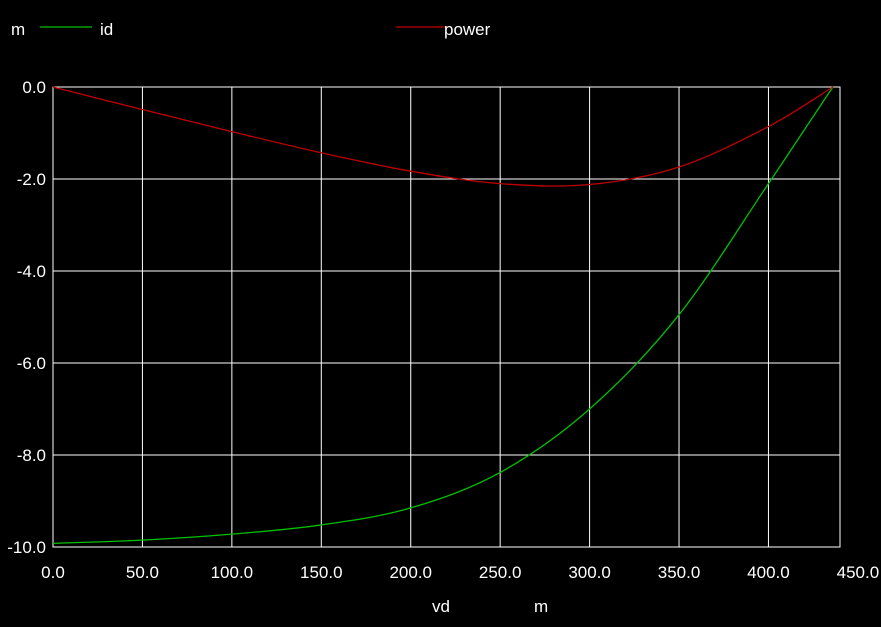 The height and width of the screenshot is (627, 881). I want to click on x-tick-label: 250.0, so click(500, 572).